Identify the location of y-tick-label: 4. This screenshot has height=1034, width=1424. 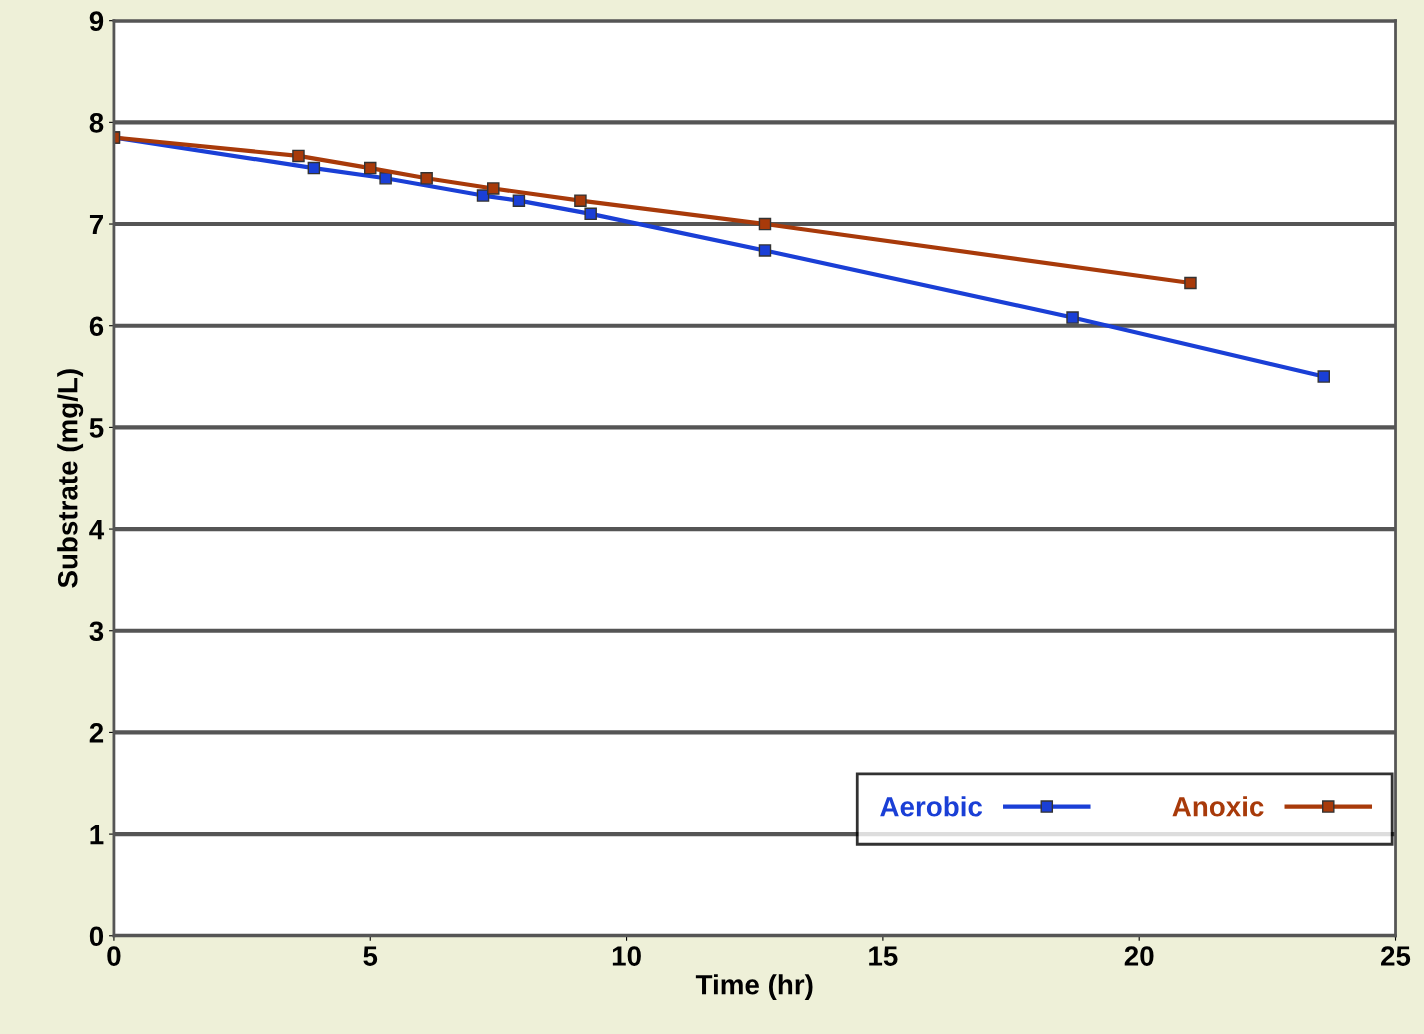
(97, 530).